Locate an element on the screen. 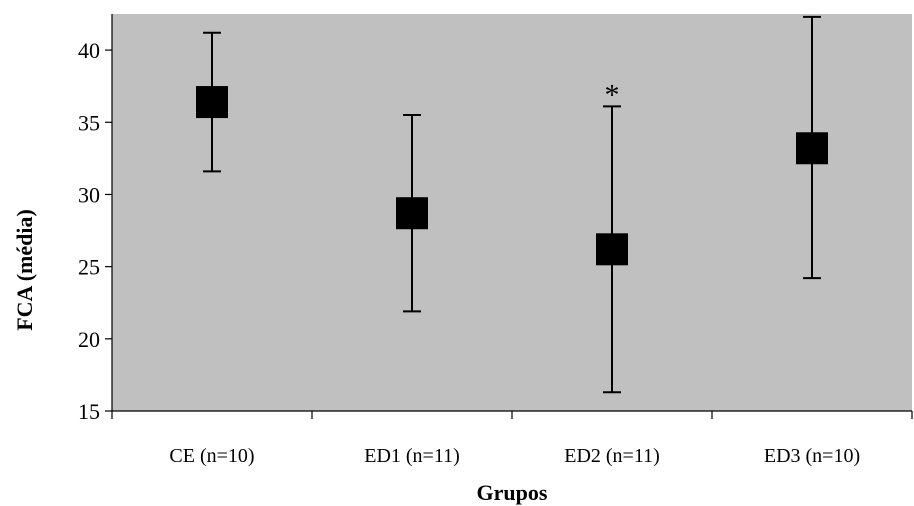 The width and height of the screenshot is (914, 506). y-tick-label: 25 is located at coordinates (89, 267).